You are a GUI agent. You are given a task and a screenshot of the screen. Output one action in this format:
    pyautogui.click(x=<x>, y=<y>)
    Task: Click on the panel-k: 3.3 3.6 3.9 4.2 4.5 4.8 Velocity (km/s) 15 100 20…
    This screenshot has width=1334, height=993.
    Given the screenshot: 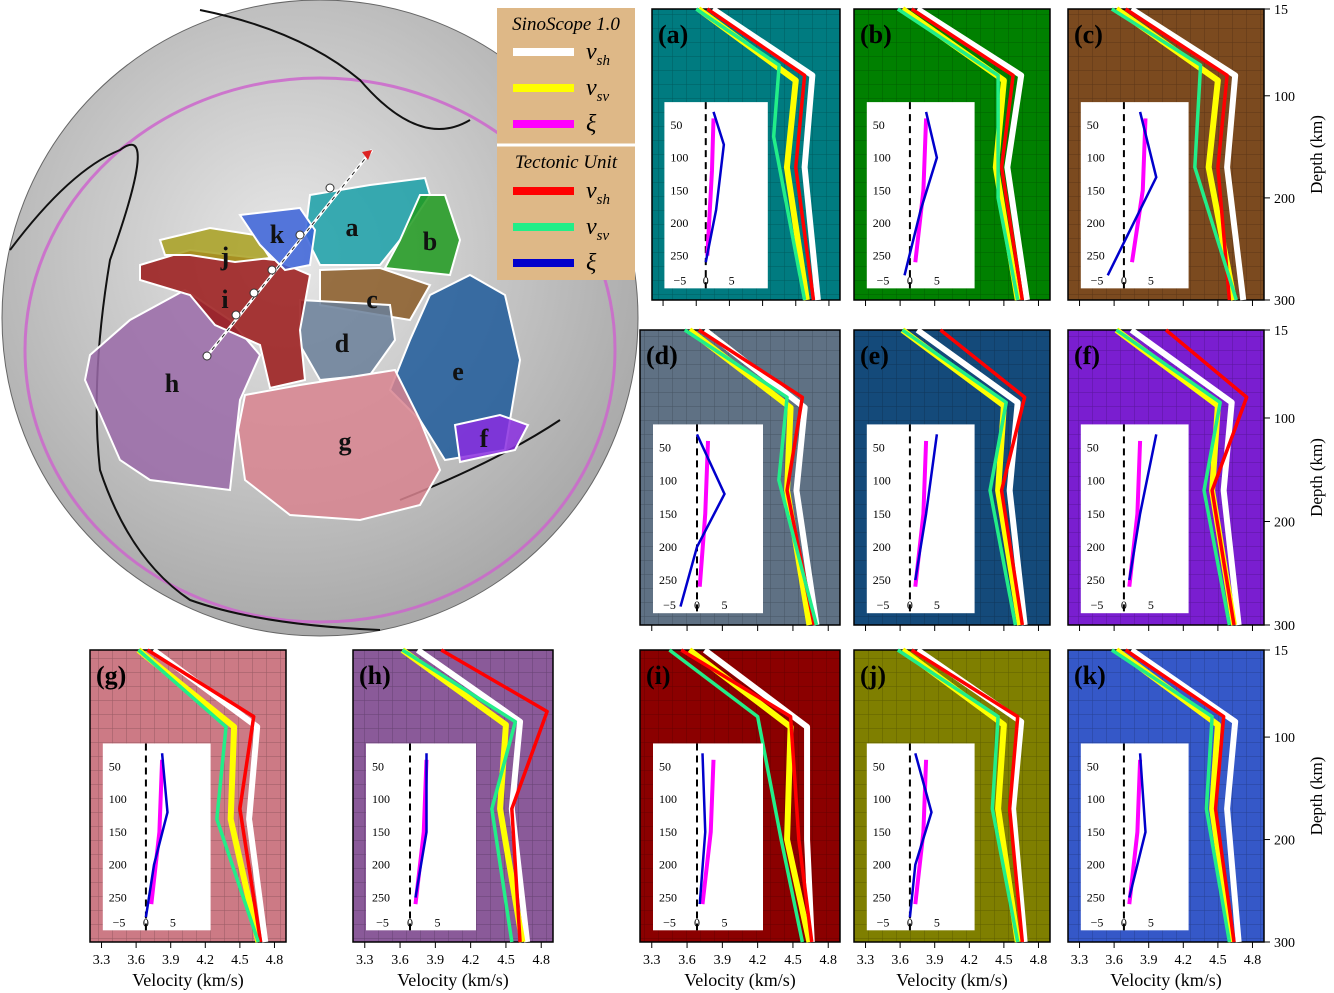 What is the action you would take?
    pyautogui.click(x=1196, y=817)
    